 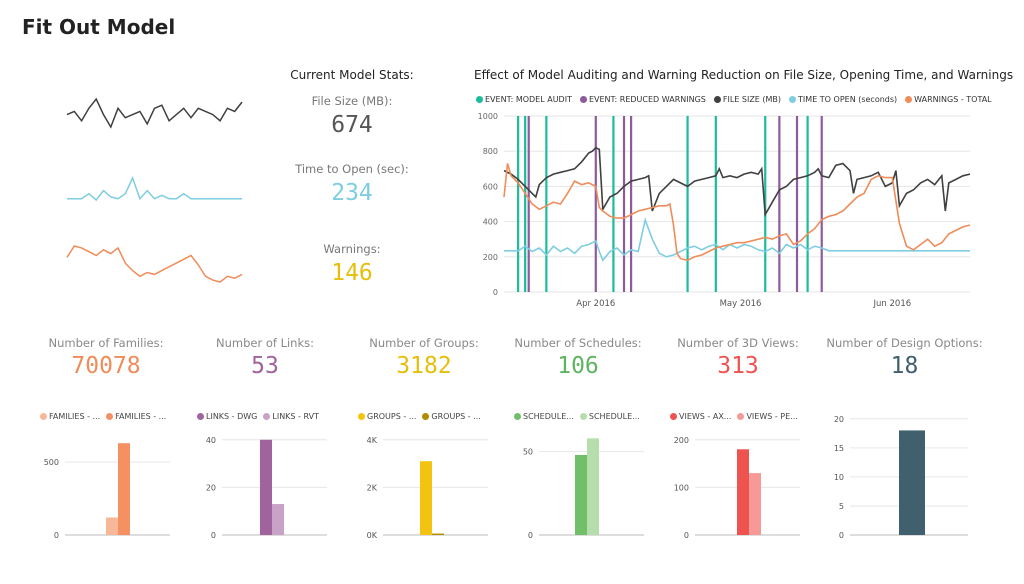 What do you see at coordinates (839, 477) in the screenshot?
I see `y-tick-label: 10` at bounding box center [839, 477].